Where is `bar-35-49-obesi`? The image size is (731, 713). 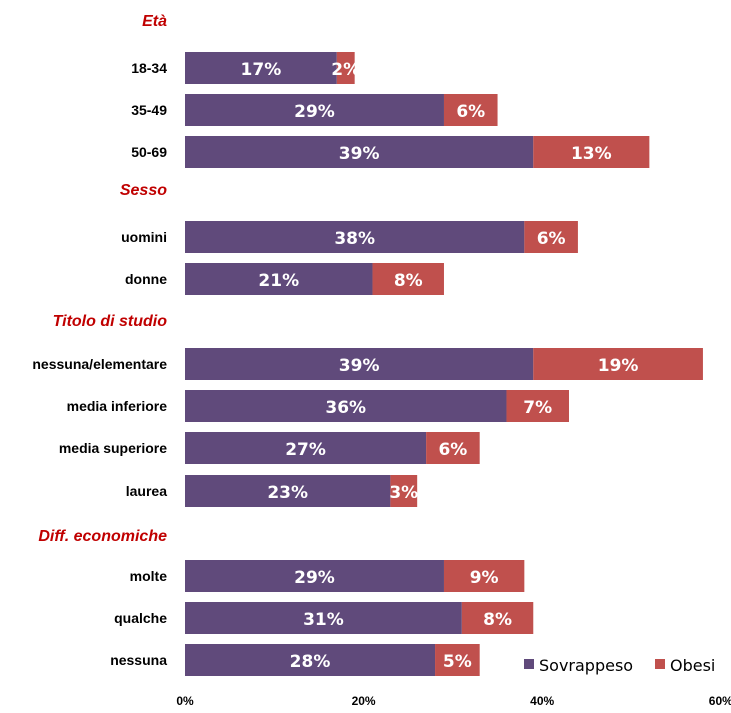 bar-35-49-obesi is located at coordinates (470, 110).